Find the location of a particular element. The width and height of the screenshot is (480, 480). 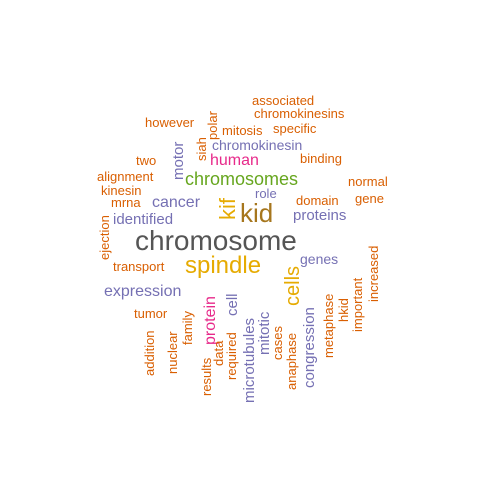

word-tumor: tumor is located at coordinates (151, 313).